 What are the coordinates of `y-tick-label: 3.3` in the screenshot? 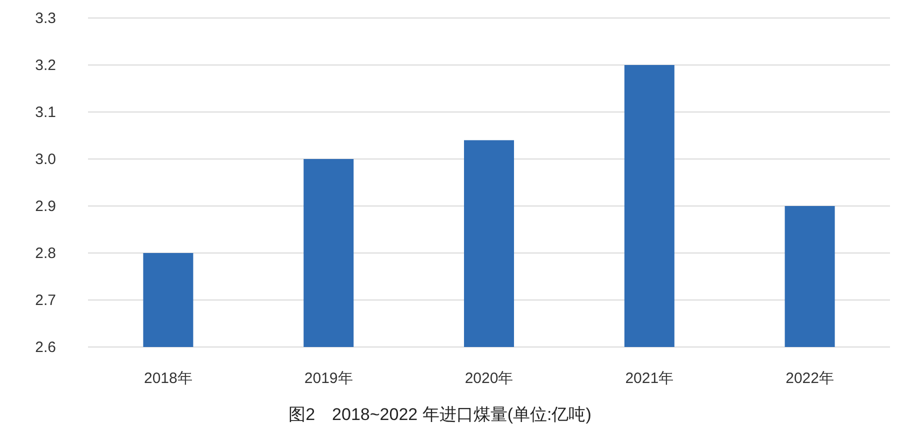 It's located at (45, 18).